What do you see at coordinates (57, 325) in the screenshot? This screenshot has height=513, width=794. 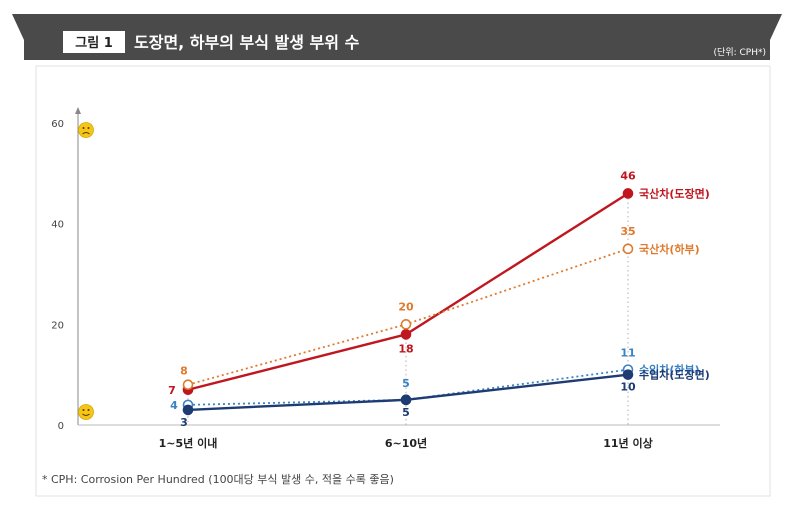 I see `y-tick-label: 20` at bounding box center [57, 325].